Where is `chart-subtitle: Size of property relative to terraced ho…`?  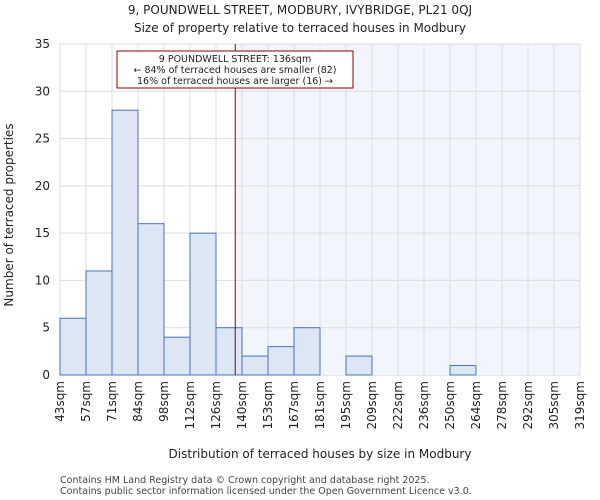
chart-subtitle: Size of property relative to terraced ho… is located at coordinates (300, 28).